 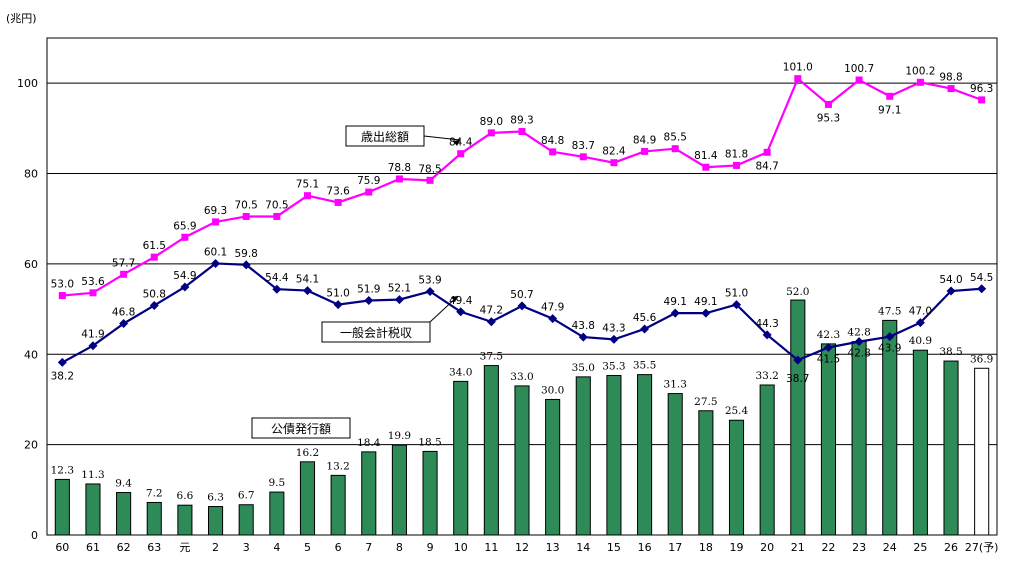 What do you see at coordinates (185, 496) in the screenshot?
I see `data-label: 6.6` at bounding box center [185, 496].